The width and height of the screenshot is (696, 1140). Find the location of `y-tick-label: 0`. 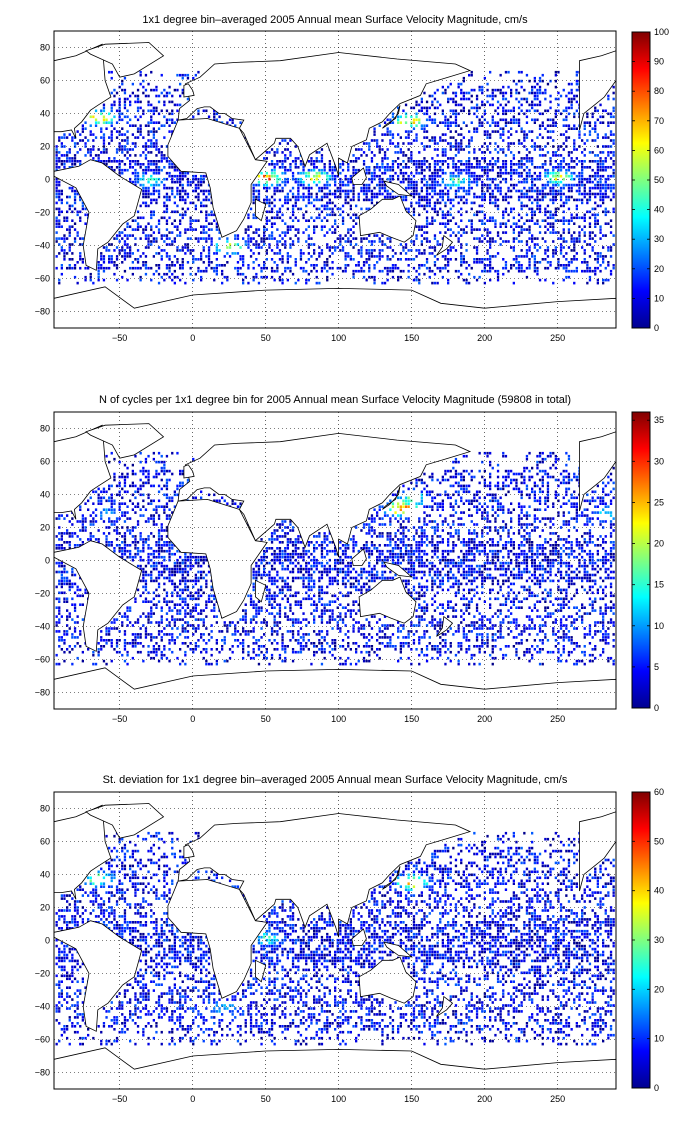

y-tick-label: 0 is located at coordinates (47, 180).